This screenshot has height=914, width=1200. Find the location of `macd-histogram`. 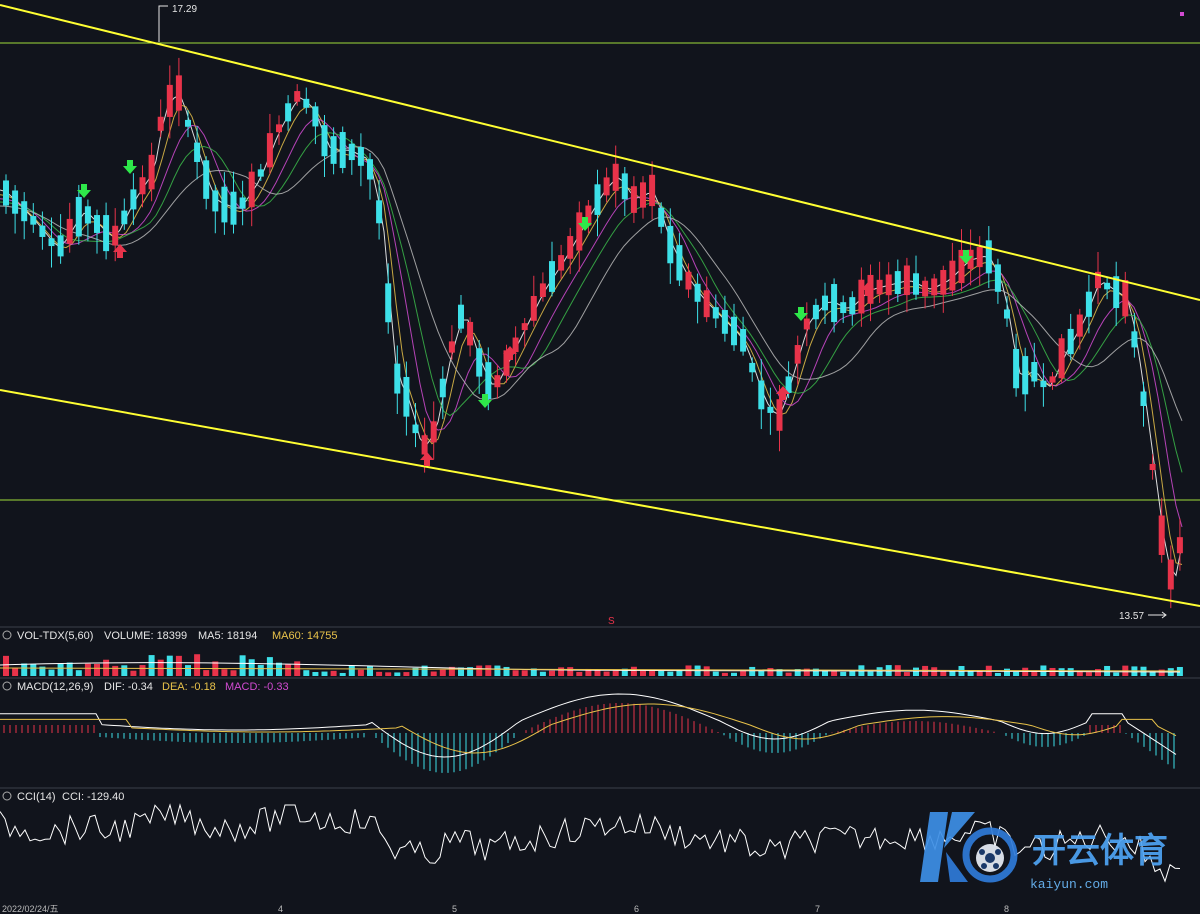

macd-histogram is located at coordinates (588, 733).